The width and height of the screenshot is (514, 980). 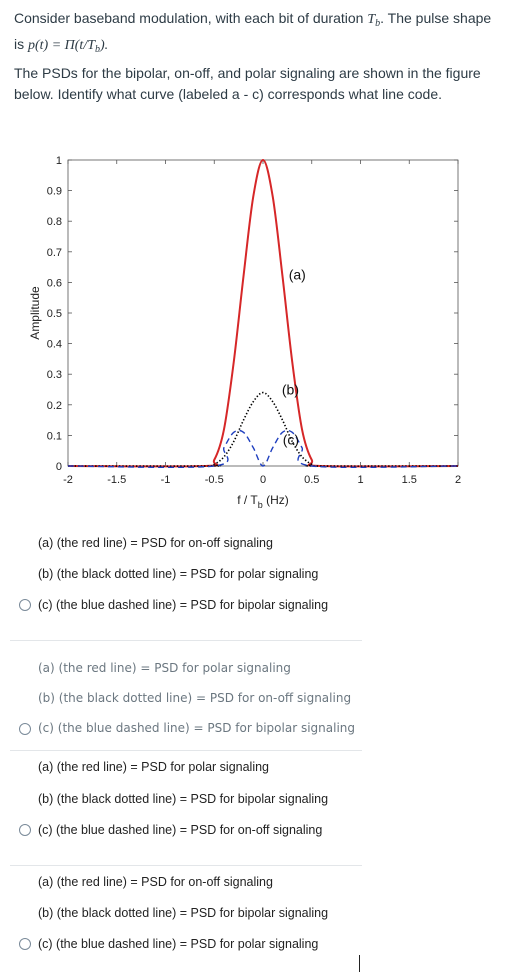 I want to click on curve-label-2: (c), so click(x=291, y=440).